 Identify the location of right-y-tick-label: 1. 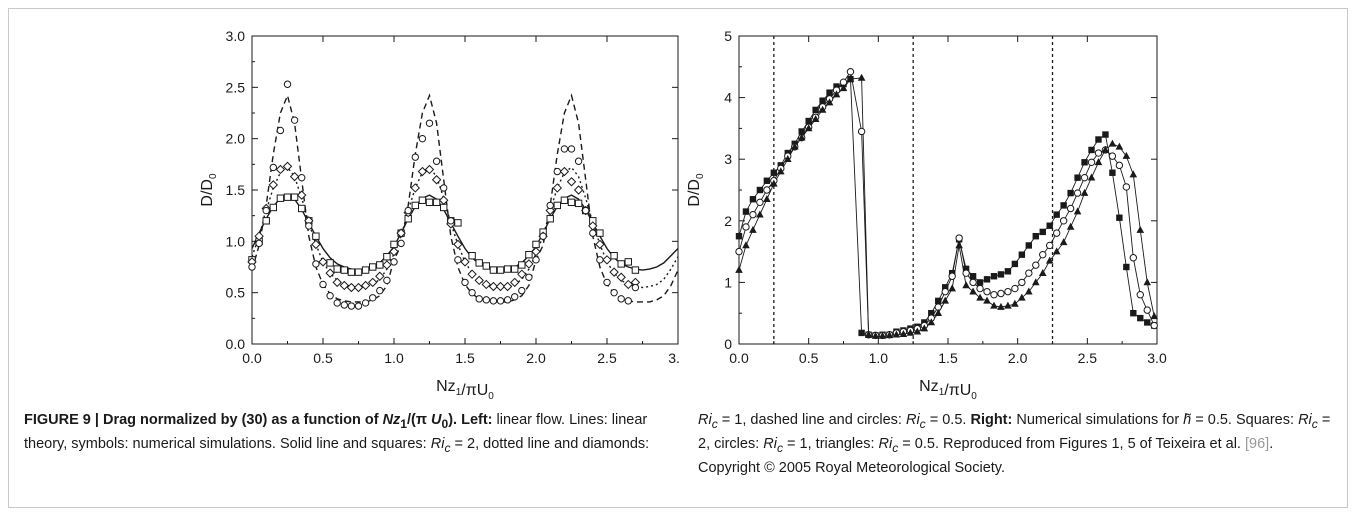
(728, 282).